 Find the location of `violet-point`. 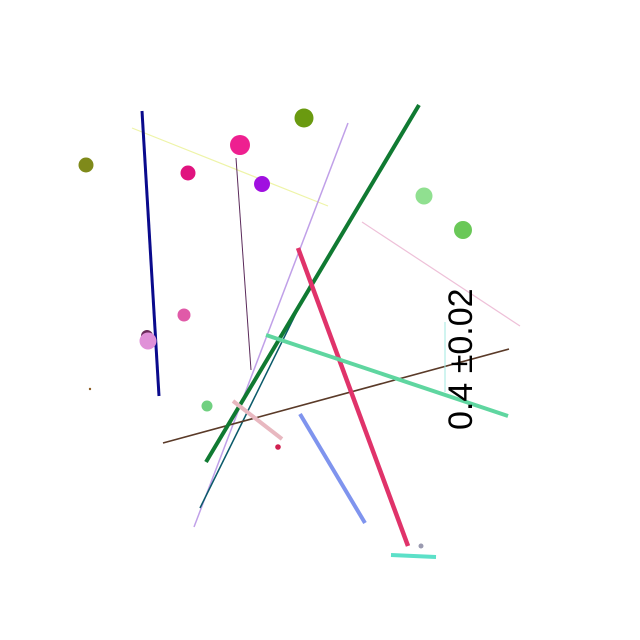

violet-point is located at coordinates (262, 184).